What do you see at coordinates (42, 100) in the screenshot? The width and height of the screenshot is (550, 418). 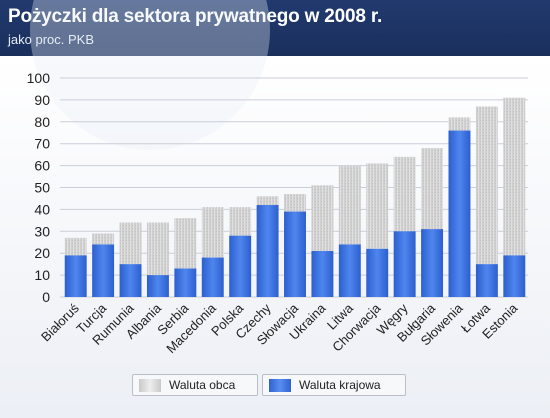 I see `y-tick-label: 90` at bounding box center [42, 100].